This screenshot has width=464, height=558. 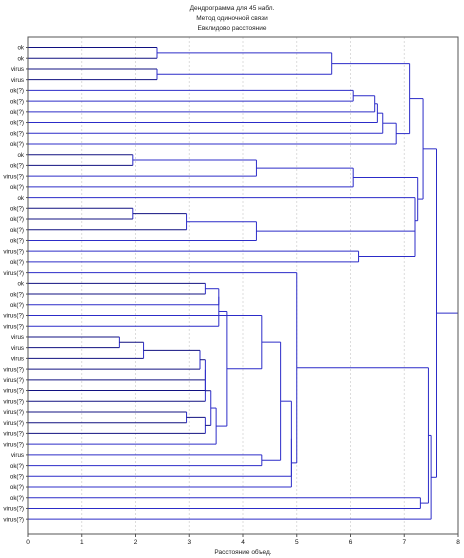 I want to click on x-tick-label: 0, so click(x=28, y=542).